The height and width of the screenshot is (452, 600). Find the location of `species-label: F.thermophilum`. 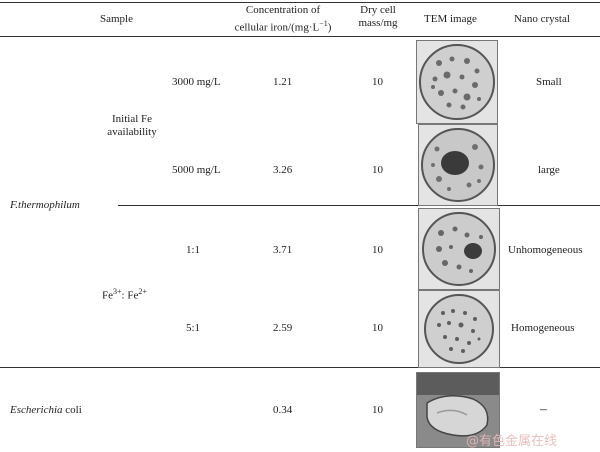

species-label: F.thermophilum is located at coordinates (45, 205).